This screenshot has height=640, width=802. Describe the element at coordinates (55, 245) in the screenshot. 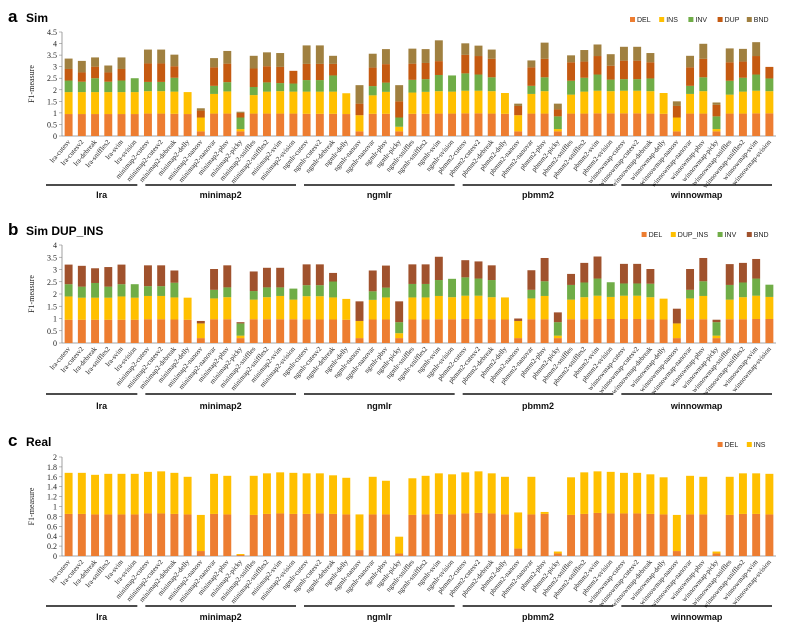

I see `panel-b-y-tick-label: 4` at that location.